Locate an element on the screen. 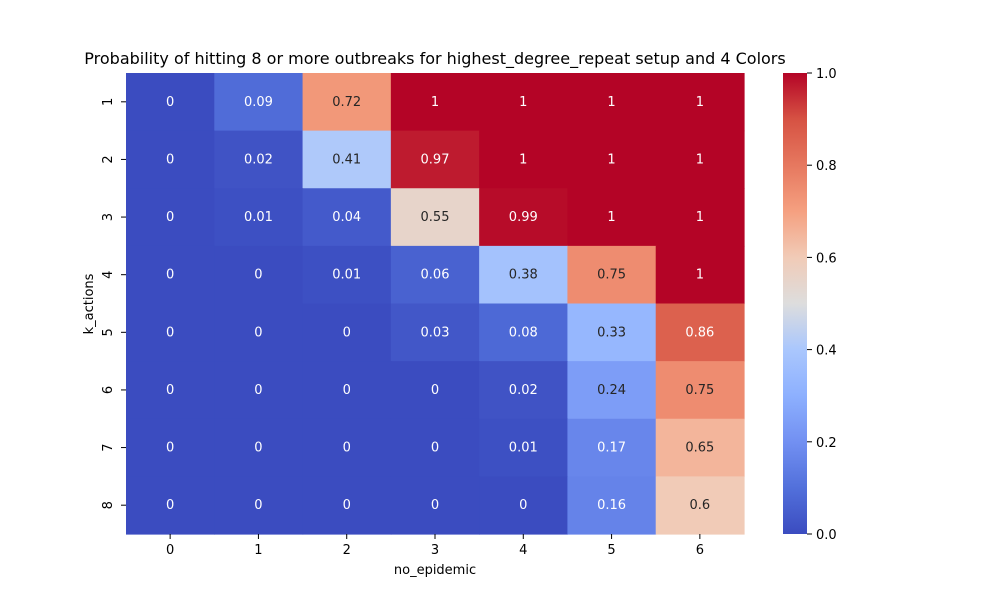  cell-value-label: 0.17 is located at coordinates (611, 448).